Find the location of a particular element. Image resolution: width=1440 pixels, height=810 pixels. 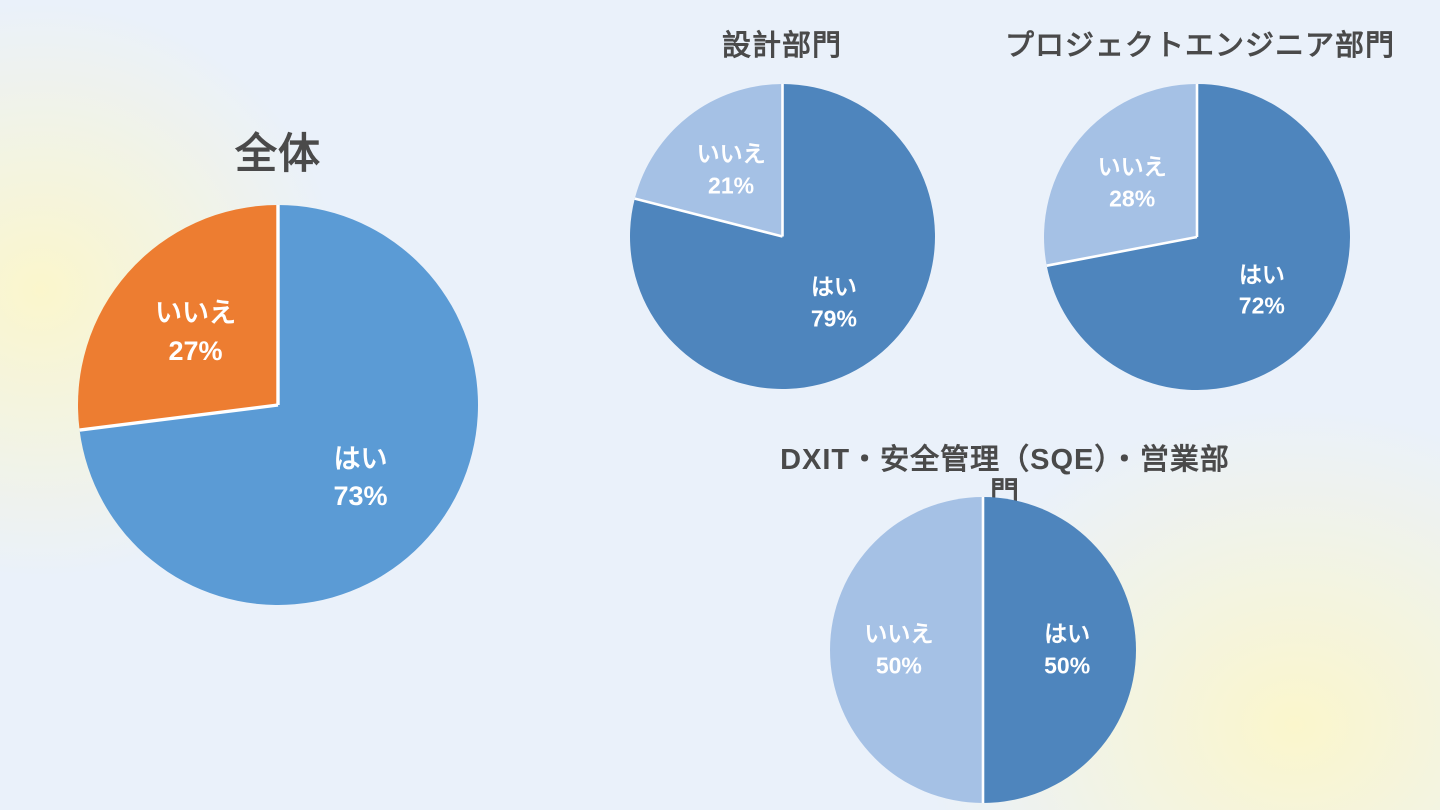

chart-title-design-dept: 設計部門 is located at coordinates (781, 46).